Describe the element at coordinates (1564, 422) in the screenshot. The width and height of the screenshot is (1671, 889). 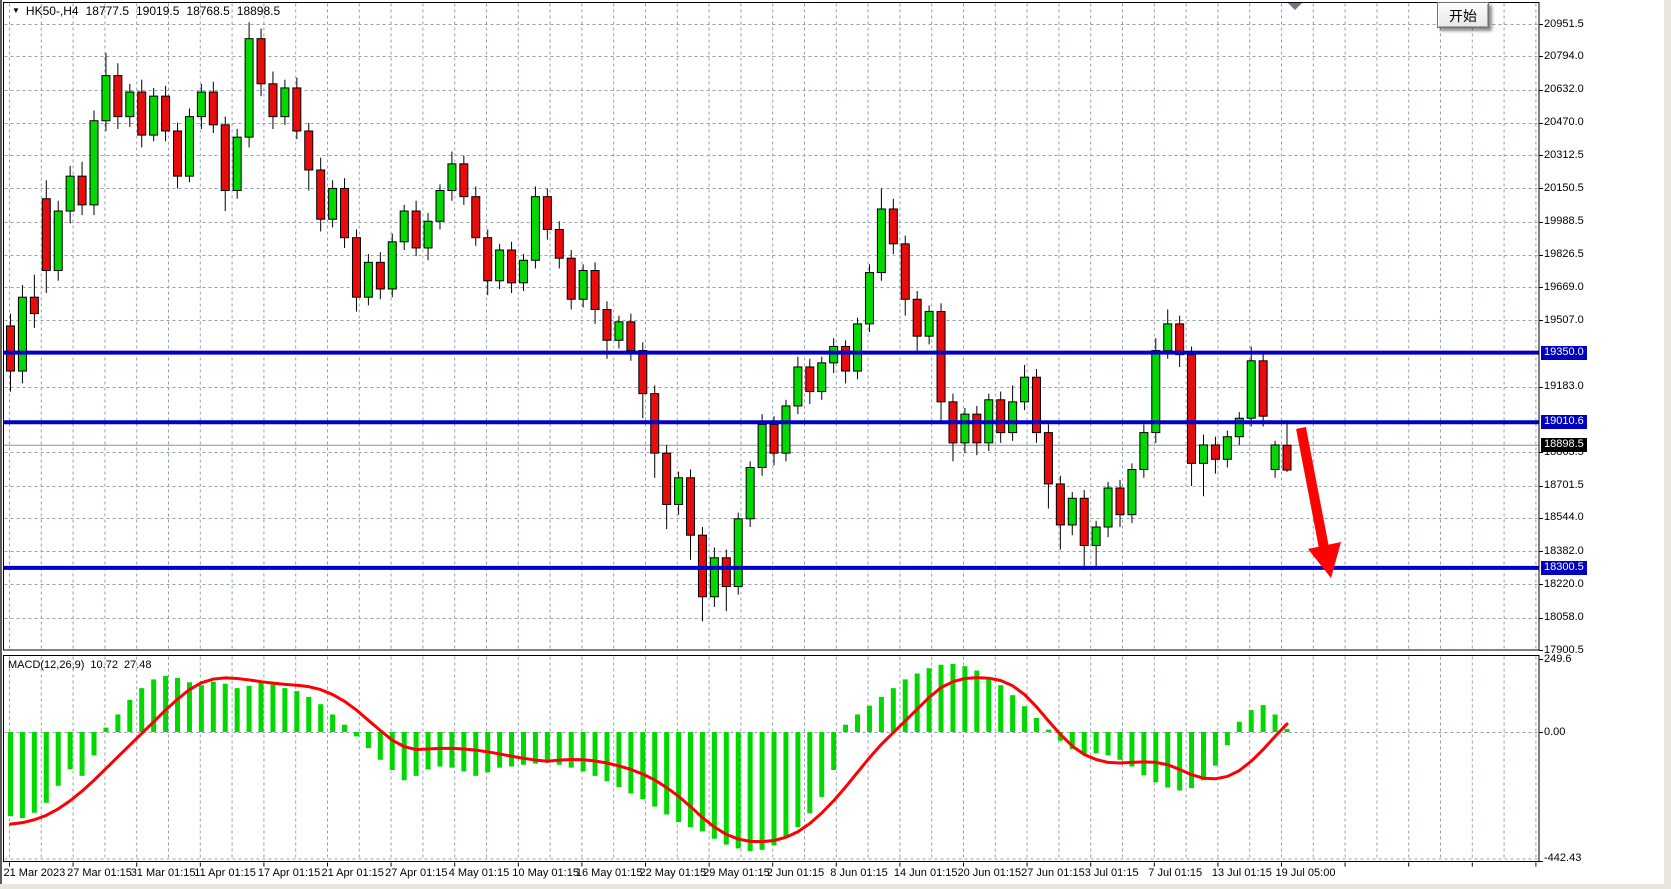
I see `price-line-badge: 19010.6` at that location.